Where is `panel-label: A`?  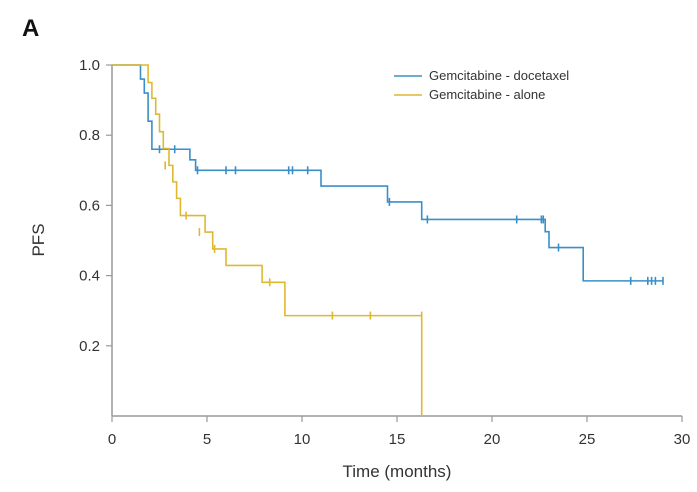
panel-label: A is located at coordinates (30, 28).